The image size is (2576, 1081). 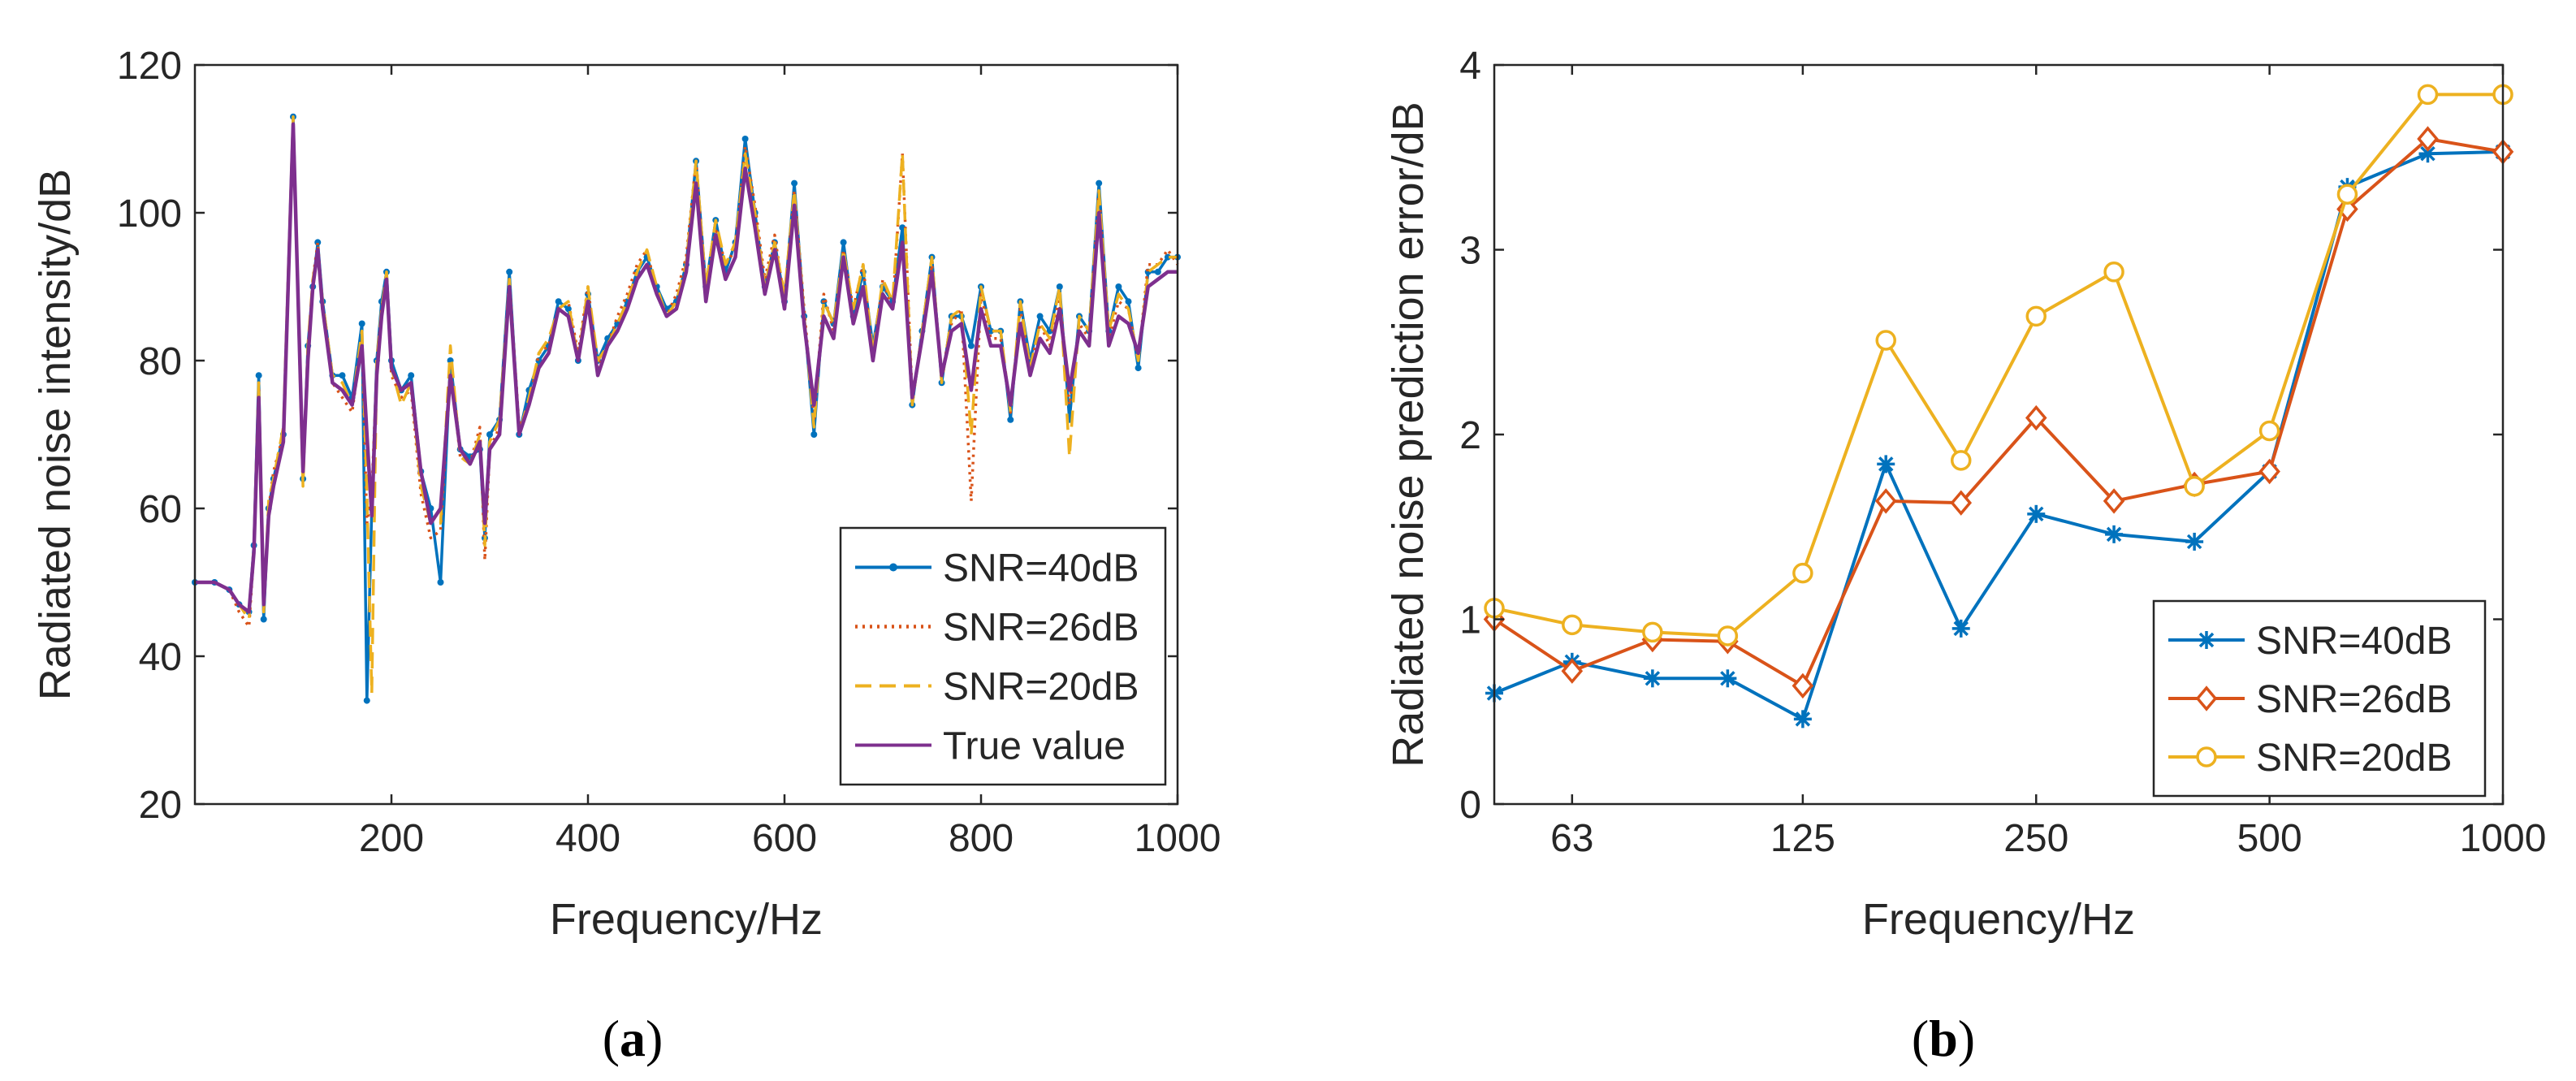 What do you see at coordinates (1035, 746) in the screenshot?
I see `a-legend-label-true-value: True value` at bounding box center [1035, 746].